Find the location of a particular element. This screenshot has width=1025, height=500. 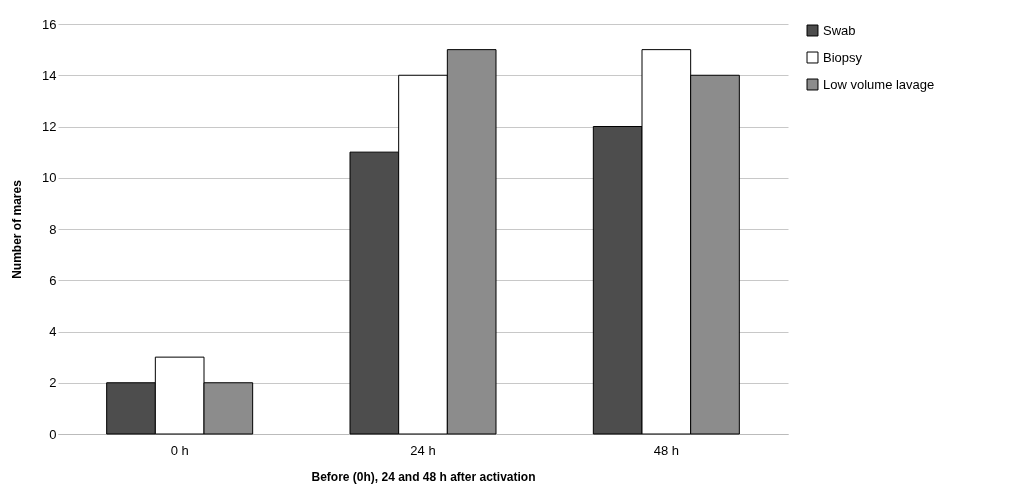

y-axis-title: Number of mares is located at coordinates (17, 229).